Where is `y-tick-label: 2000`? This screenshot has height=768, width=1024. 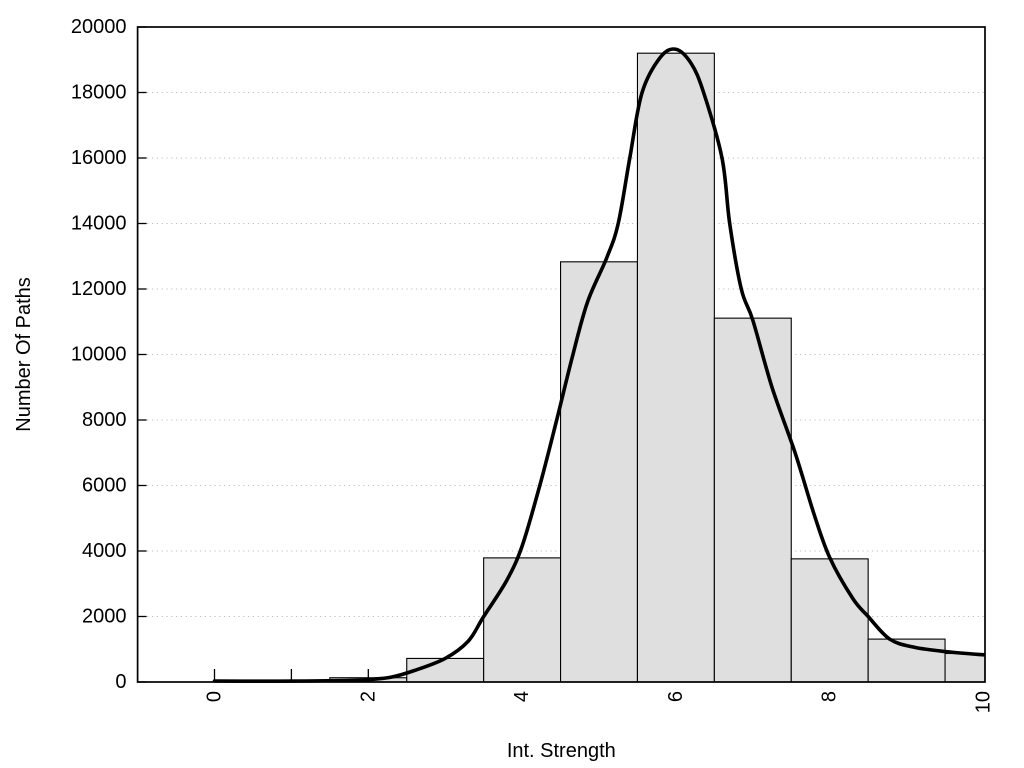
y-tick-label: 2000 is located at coordinates (104, 617).